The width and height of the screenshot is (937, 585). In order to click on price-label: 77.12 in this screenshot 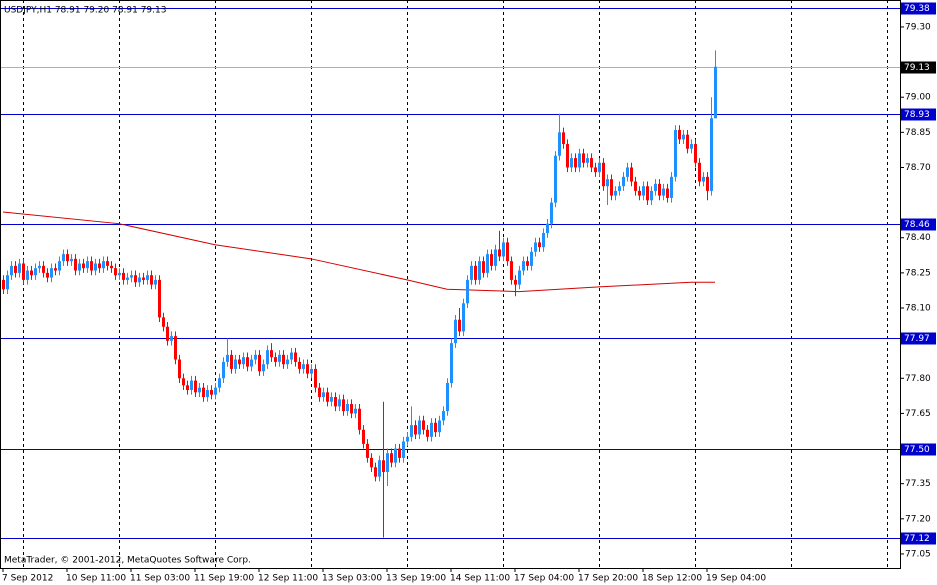, I will do `click(917, 539)`.